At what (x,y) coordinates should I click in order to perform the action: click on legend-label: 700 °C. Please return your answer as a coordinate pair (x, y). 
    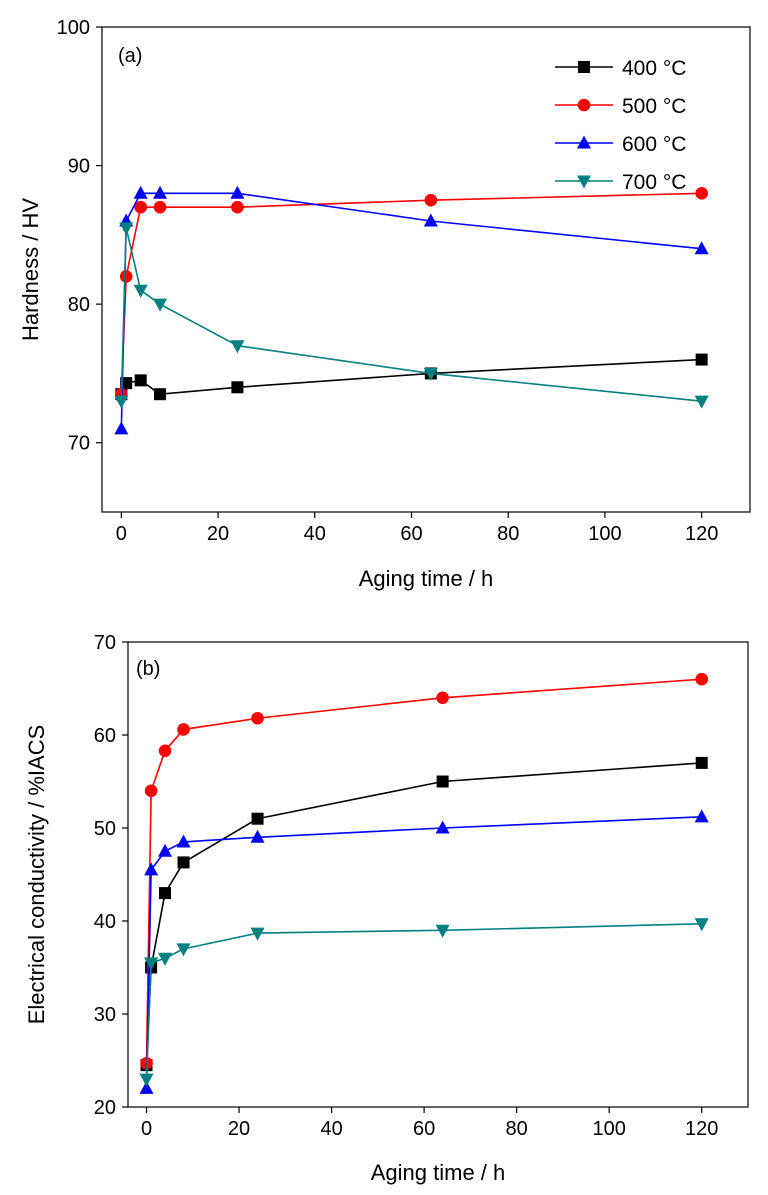
    Looking at the image, I should click on (654, 182).